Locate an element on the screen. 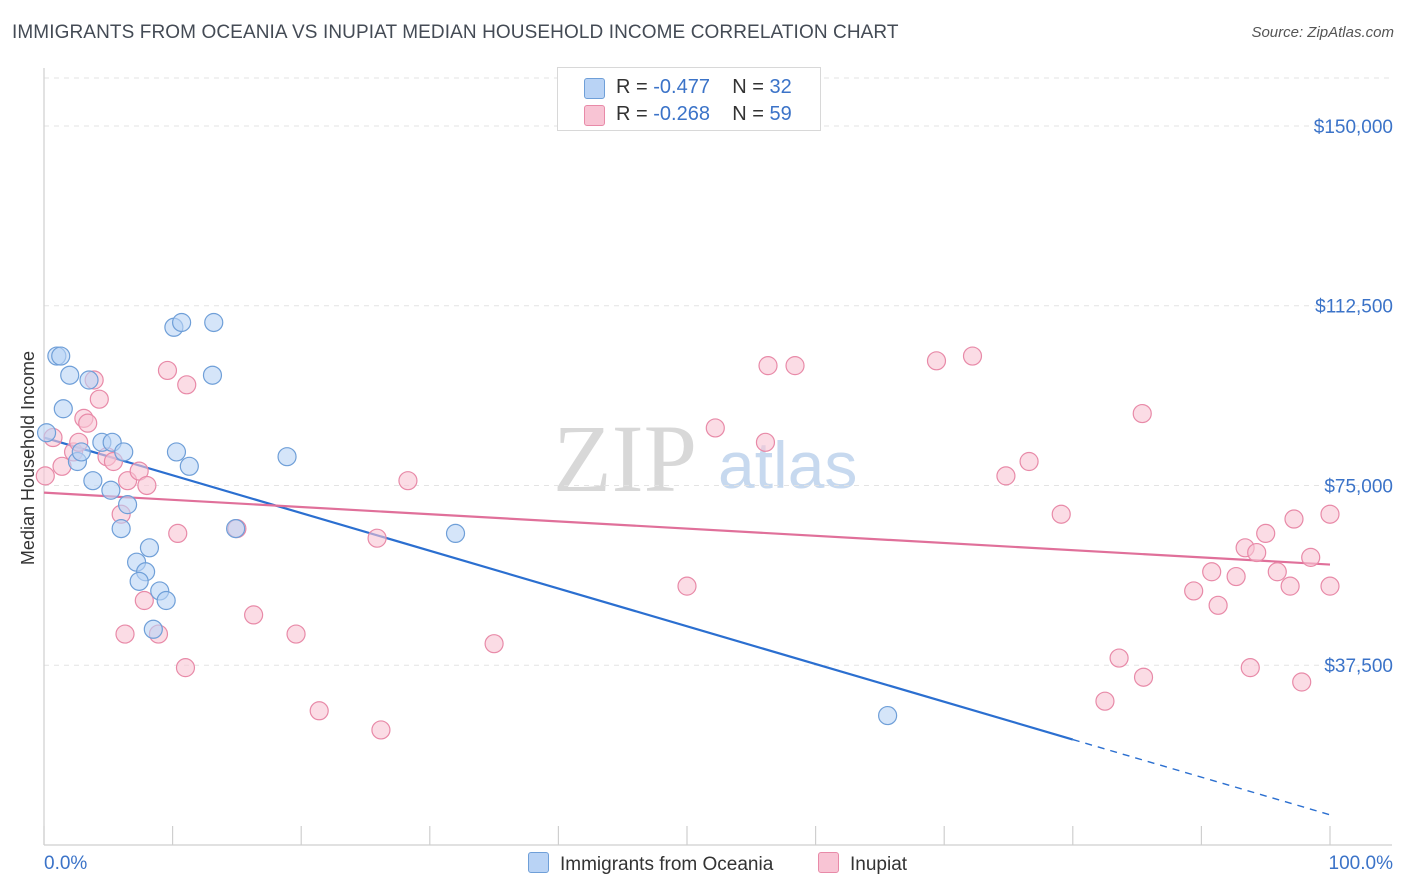  watermark-zip: ZIP is located at coordinates (625, 458).